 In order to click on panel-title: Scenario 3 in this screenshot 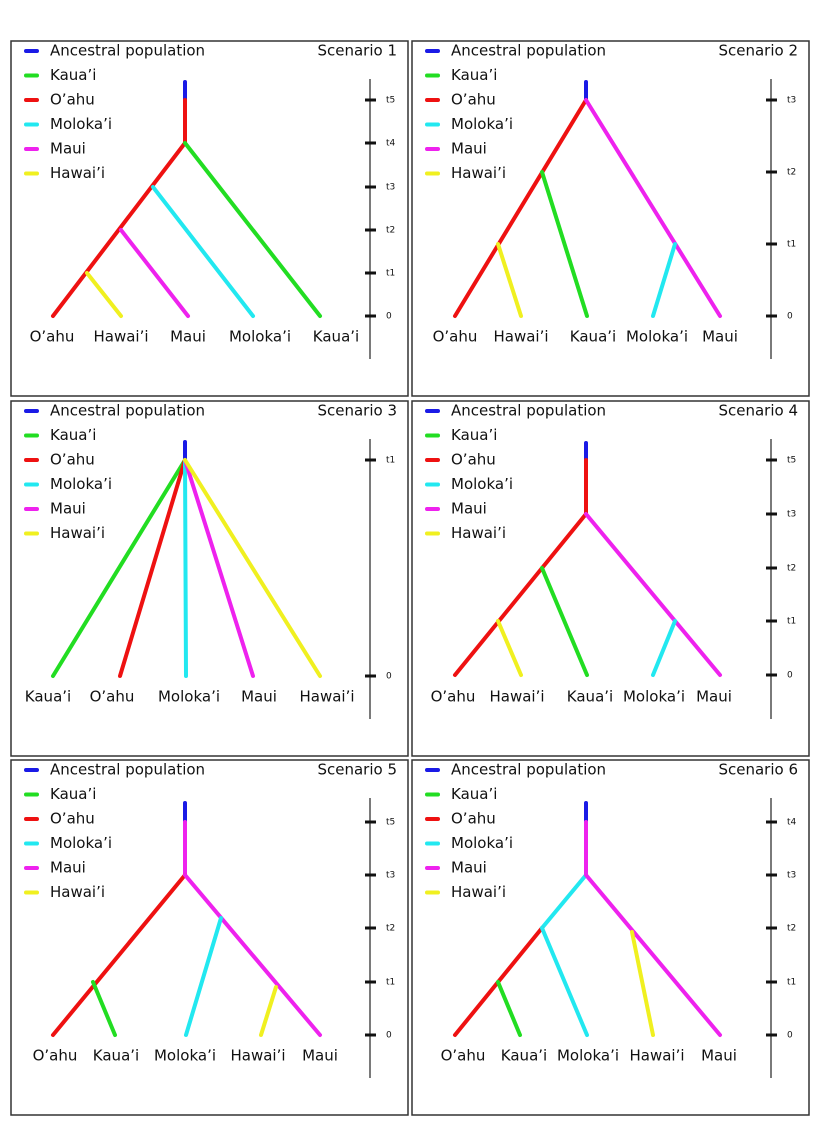, I will do `click(357, 411)`.